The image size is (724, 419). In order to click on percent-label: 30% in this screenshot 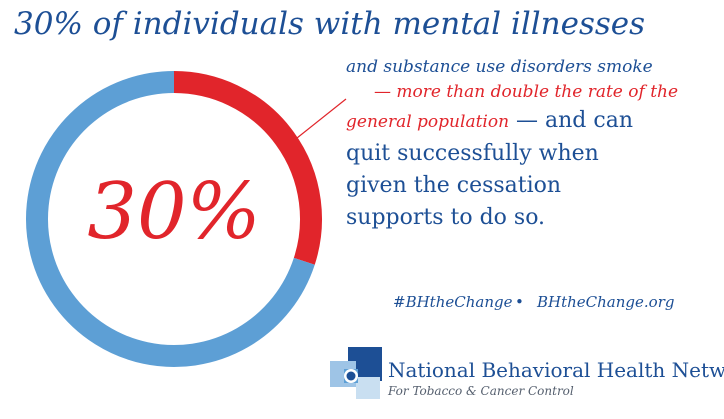, I will do `click(174, 212)`.